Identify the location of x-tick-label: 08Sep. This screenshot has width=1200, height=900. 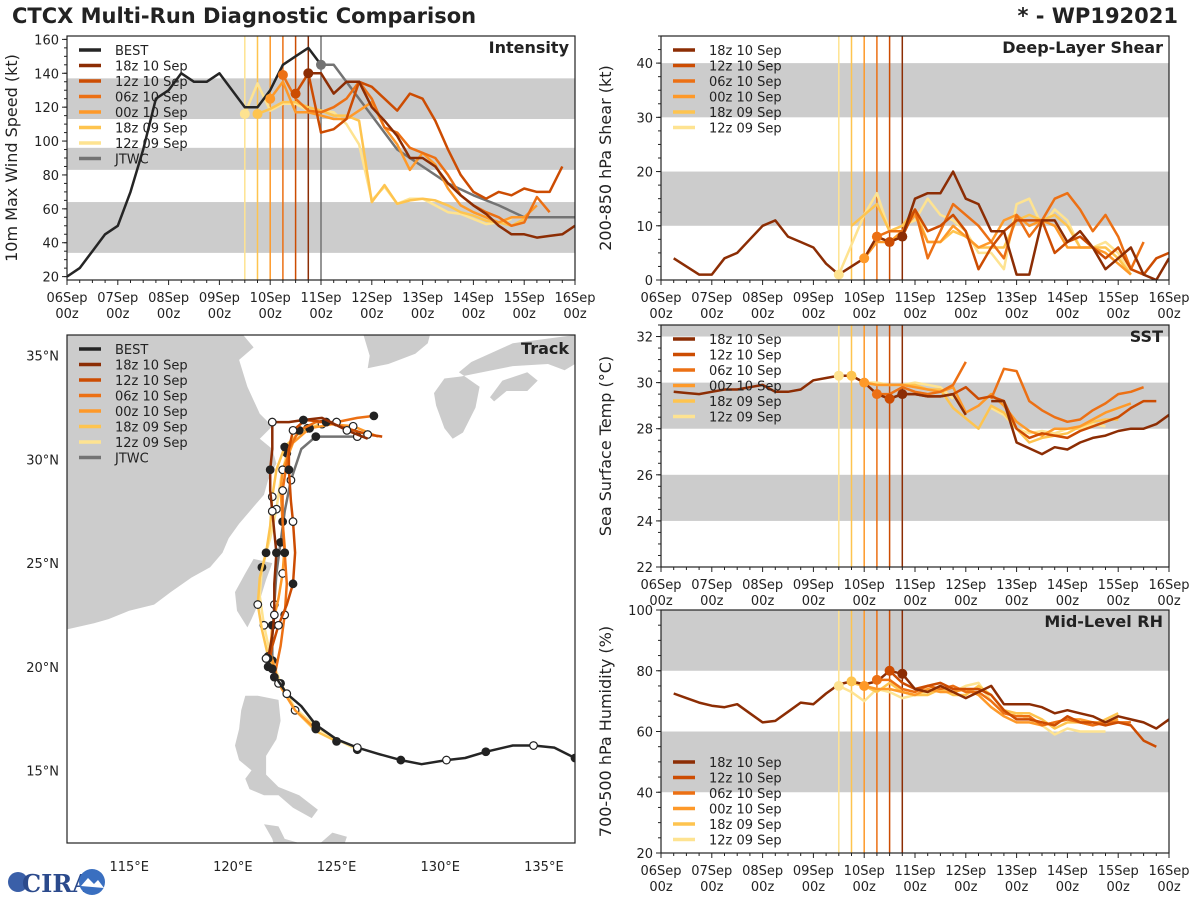
(762, 298).